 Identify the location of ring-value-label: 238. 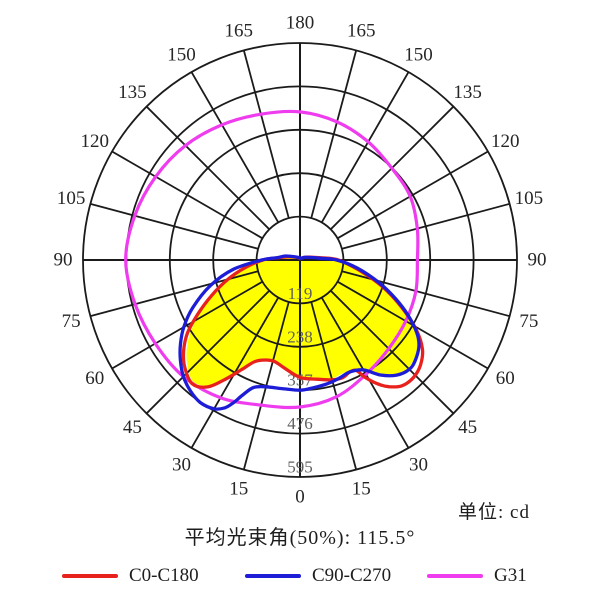
(300, 336).